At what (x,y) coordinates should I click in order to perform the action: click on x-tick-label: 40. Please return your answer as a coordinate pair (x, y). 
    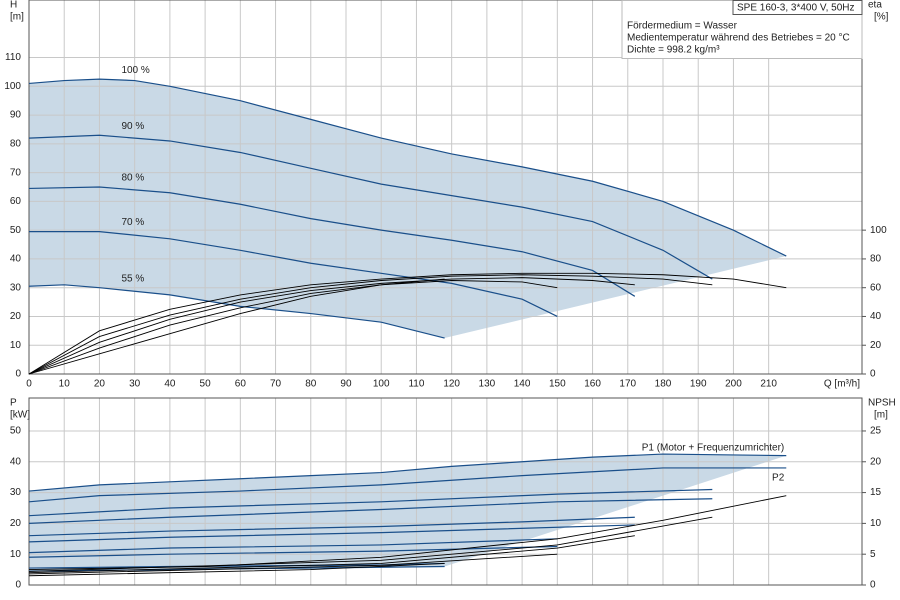
    Looking at the image, I should click on (170, 384).